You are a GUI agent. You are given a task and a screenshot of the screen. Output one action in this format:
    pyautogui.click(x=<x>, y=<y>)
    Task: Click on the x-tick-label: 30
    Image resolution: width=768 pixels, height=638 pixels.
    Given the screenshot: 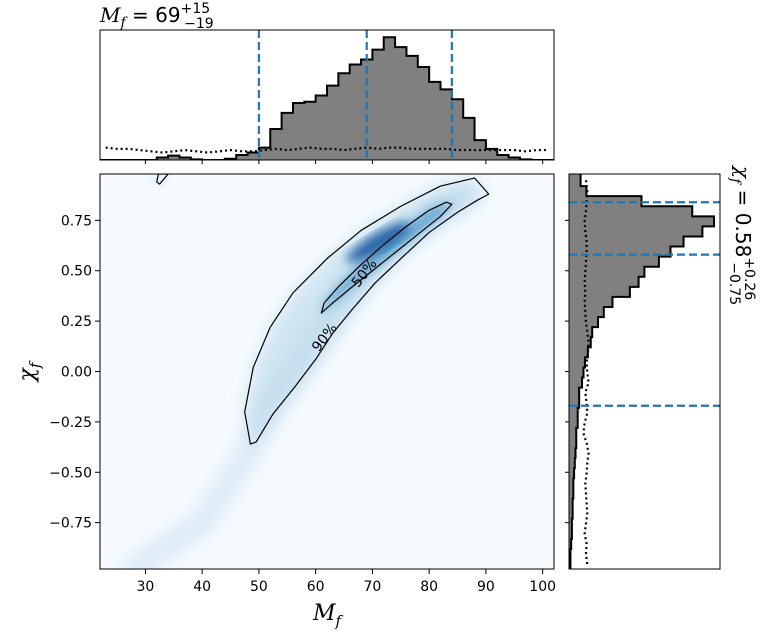 What is the action you would take?
    pyautogui.click(x=145, y=587)
    